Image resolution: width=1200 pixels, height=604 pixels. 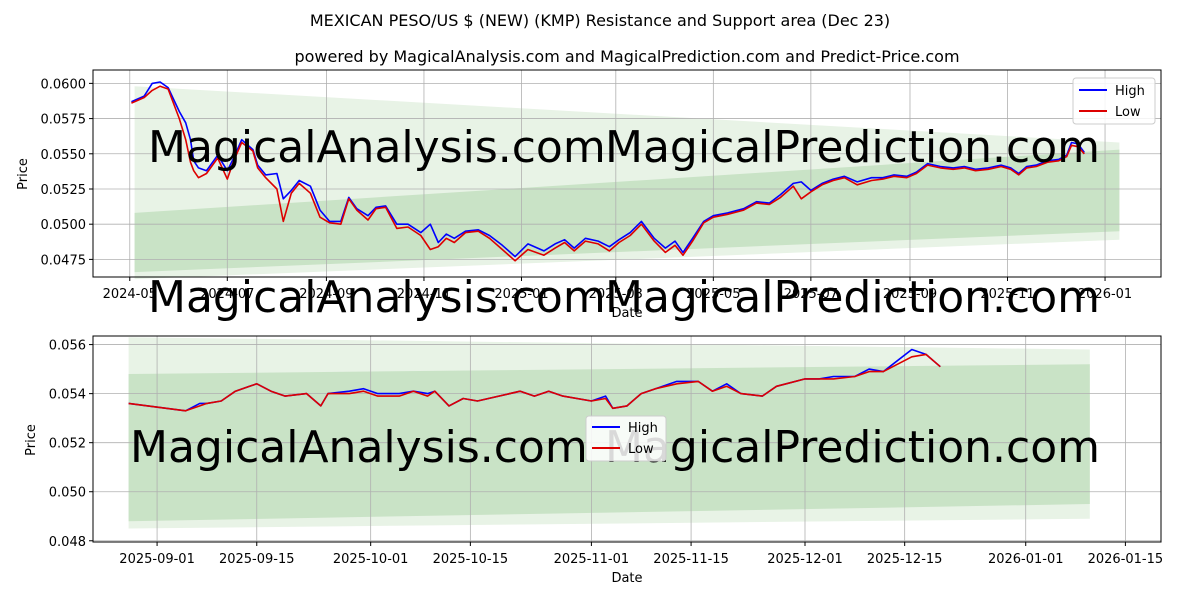 What do you see at coordinates (371, 559) in the screenshot?
I see `detail-xtick-label: 2025-10-01` at bounding box center [371, 559].